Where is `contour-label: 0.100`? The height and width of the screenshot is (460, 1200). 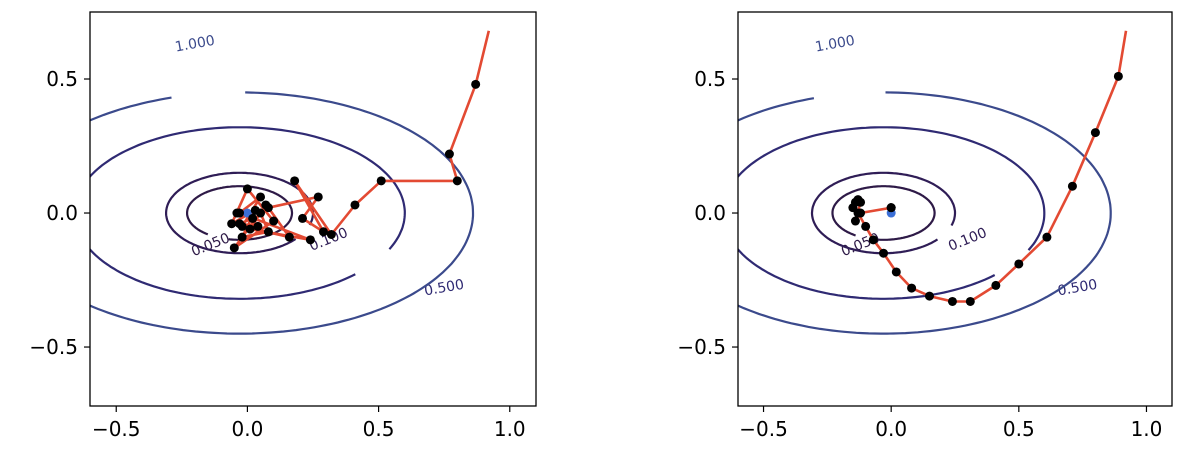
contour-label: 0.100 is located at coordinates (967, 240).